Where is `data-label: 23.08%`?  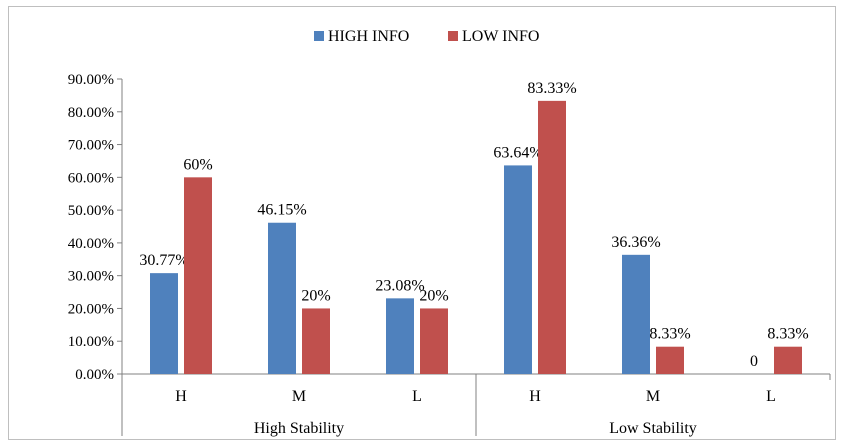
data-label: 23.08% is located at coordinates (399, 285).